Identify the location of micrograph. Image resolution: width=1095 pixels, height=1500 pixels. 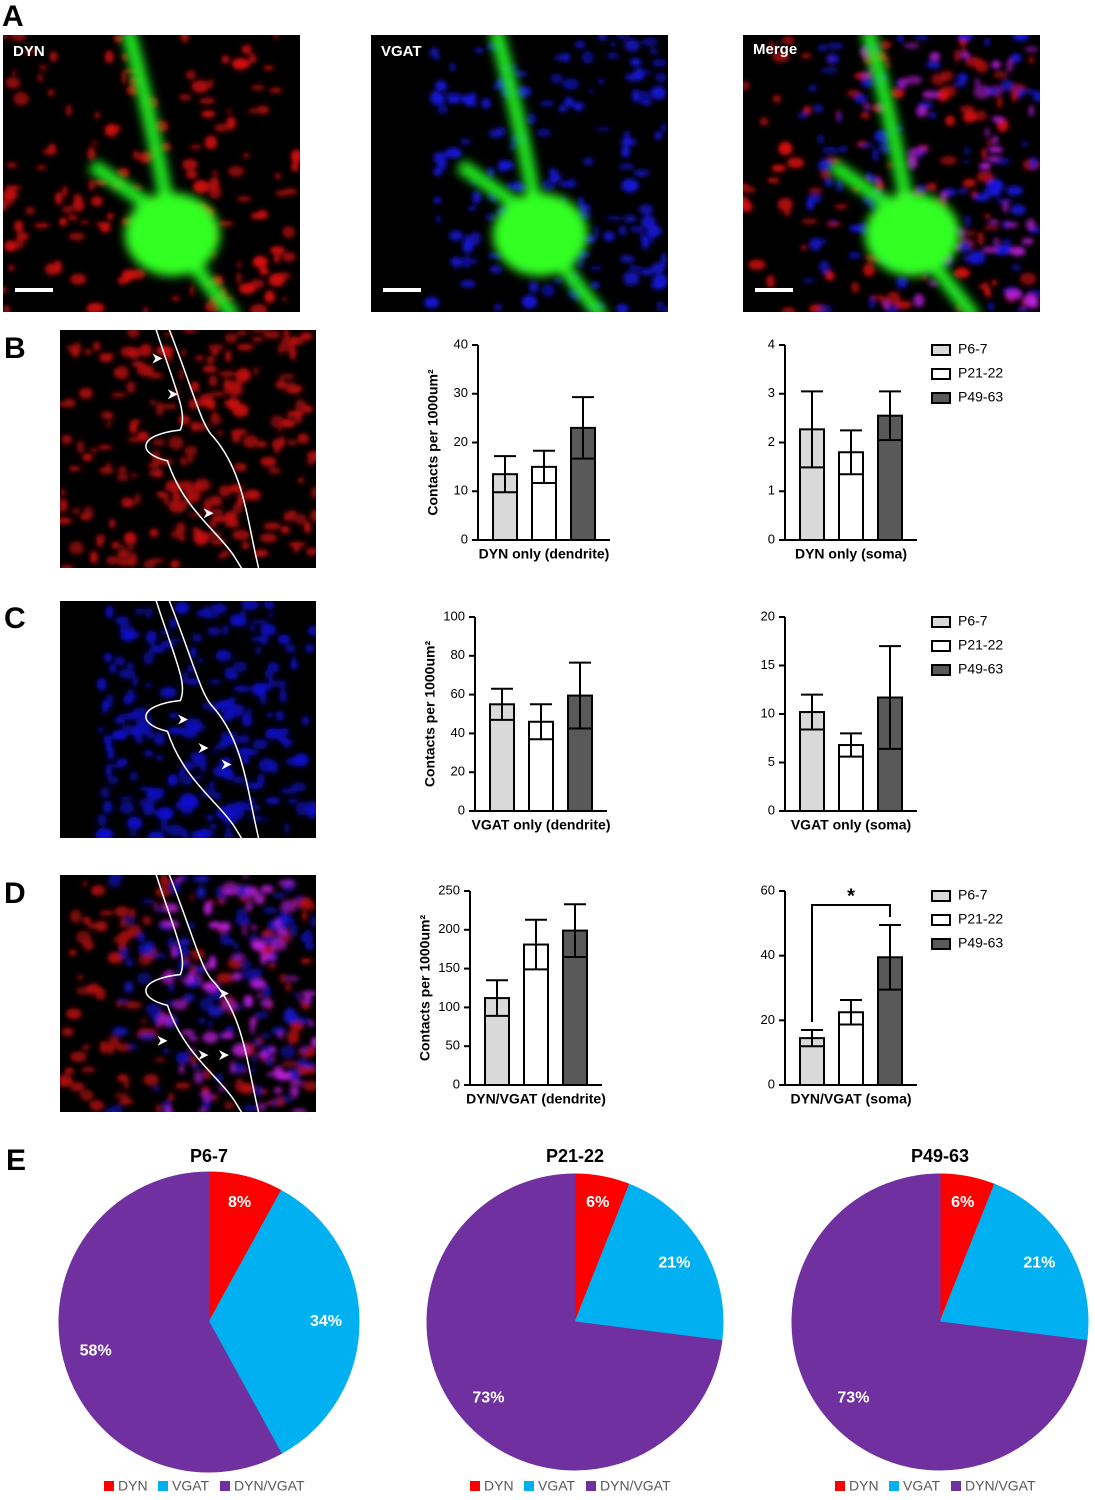
(188, 449).